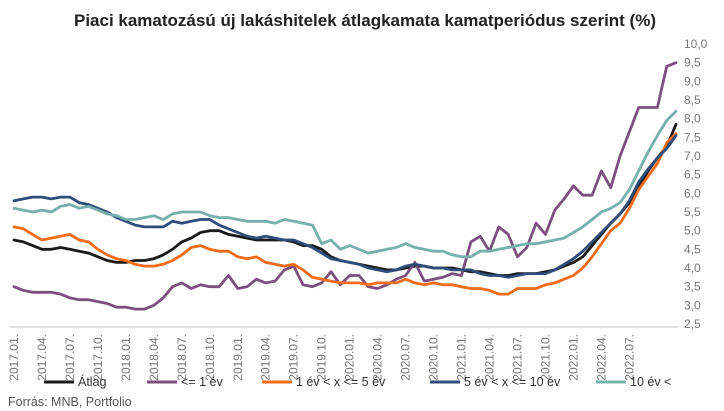 The width and height of the screenshot is (724, 411). I want to click on y-tick-label: 10,0, so click(696, 44).